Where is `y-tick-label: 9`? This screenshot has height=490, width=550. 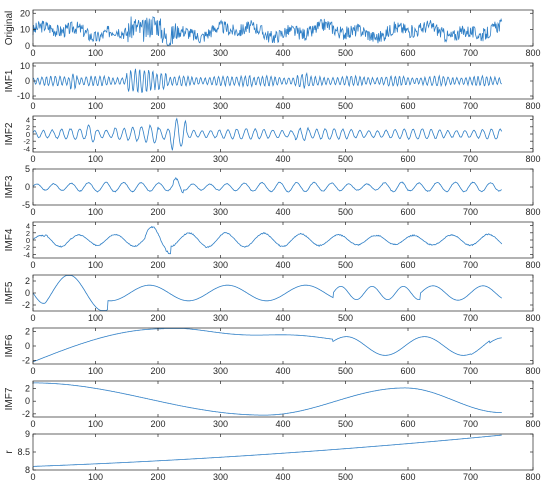 y-tick-label: 9 is located at coordinates (27, 434).